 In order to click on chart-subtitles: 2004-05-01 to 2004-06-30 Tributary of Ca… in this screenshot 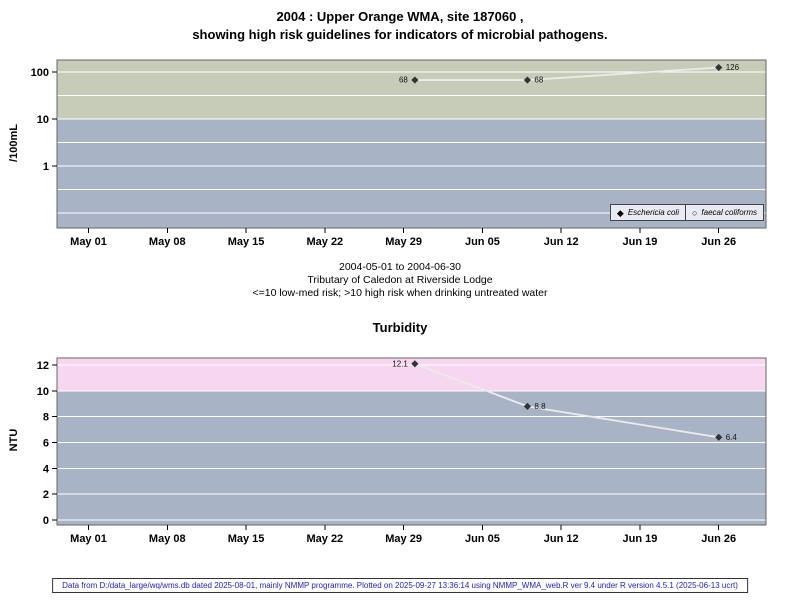, I will do `click(400, 280)`.